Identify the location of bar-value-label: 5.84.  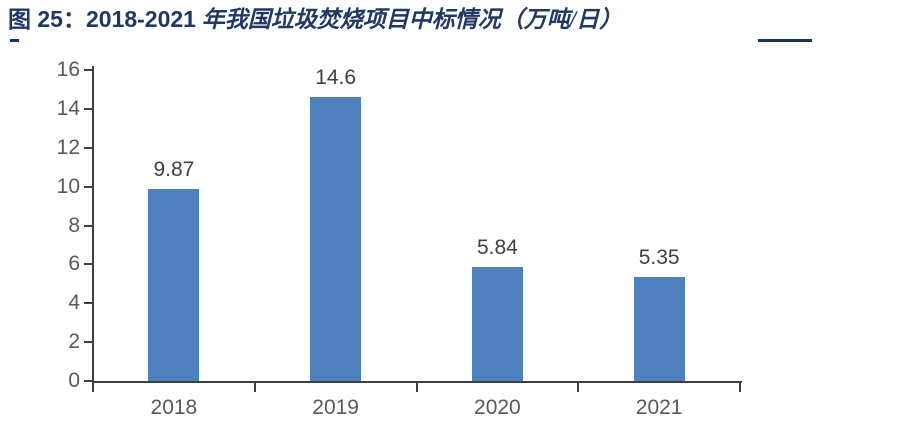
(497, 248).